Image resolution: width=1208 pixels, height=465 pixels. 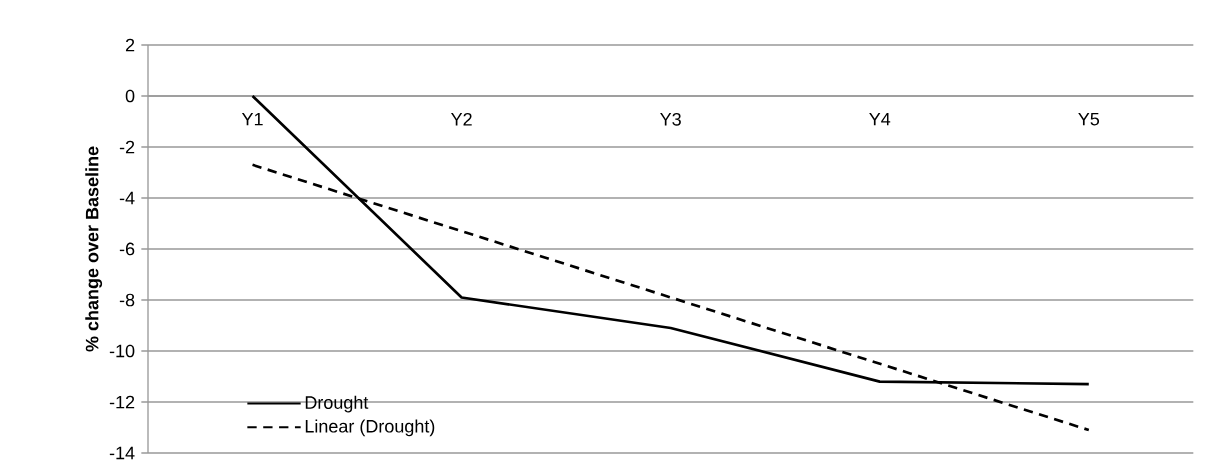 What do you see at coordinates (880, 119) in the screenshot?
I see `x-tick-label: Y4` at bounding box center [880, 119].